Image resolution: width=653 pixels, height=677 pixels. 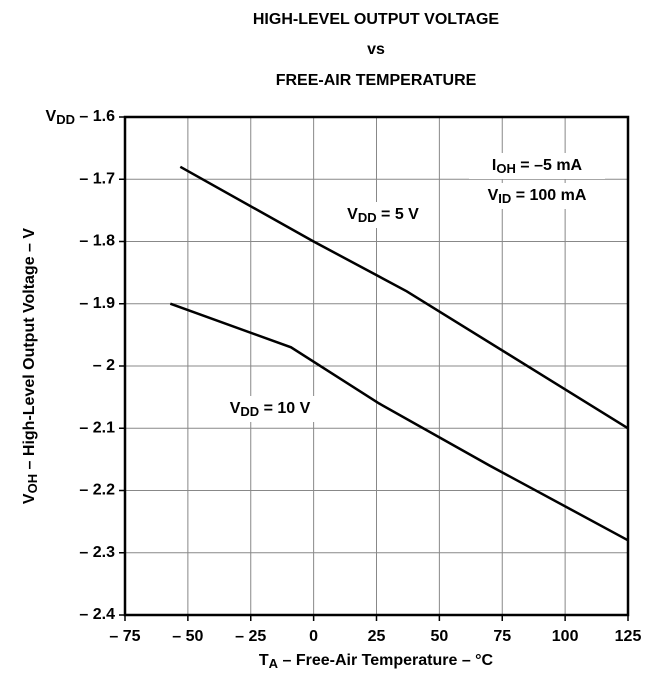 What do you see at coordinates (97, 614) in the screenshot?
I see `y-tick-label: – 2.4` at bounding box center [97, 614].